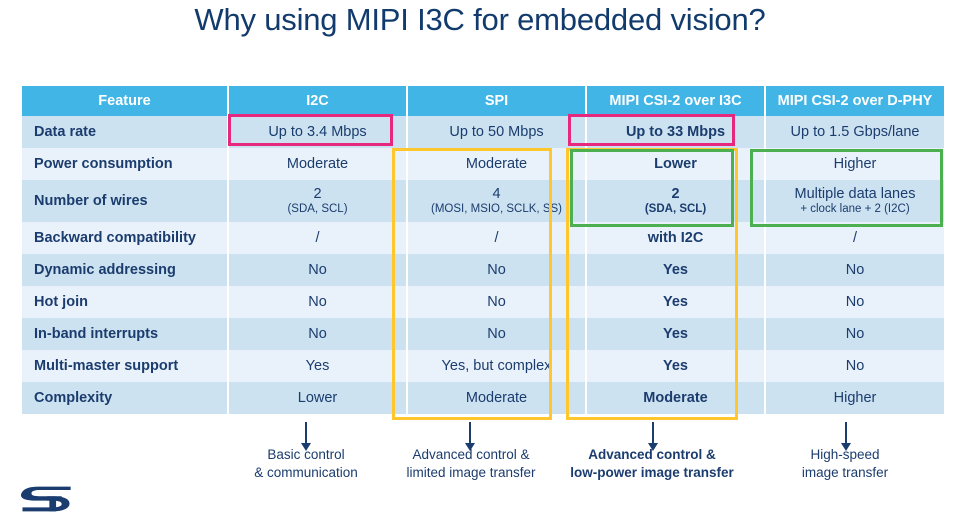 Image resolution: width=960 pixels, height=521 pixels. What do you see at coordinates (497, 101) in the screenshot?
I see `column-header-spi: SPI` at bounding box center [497, 101].